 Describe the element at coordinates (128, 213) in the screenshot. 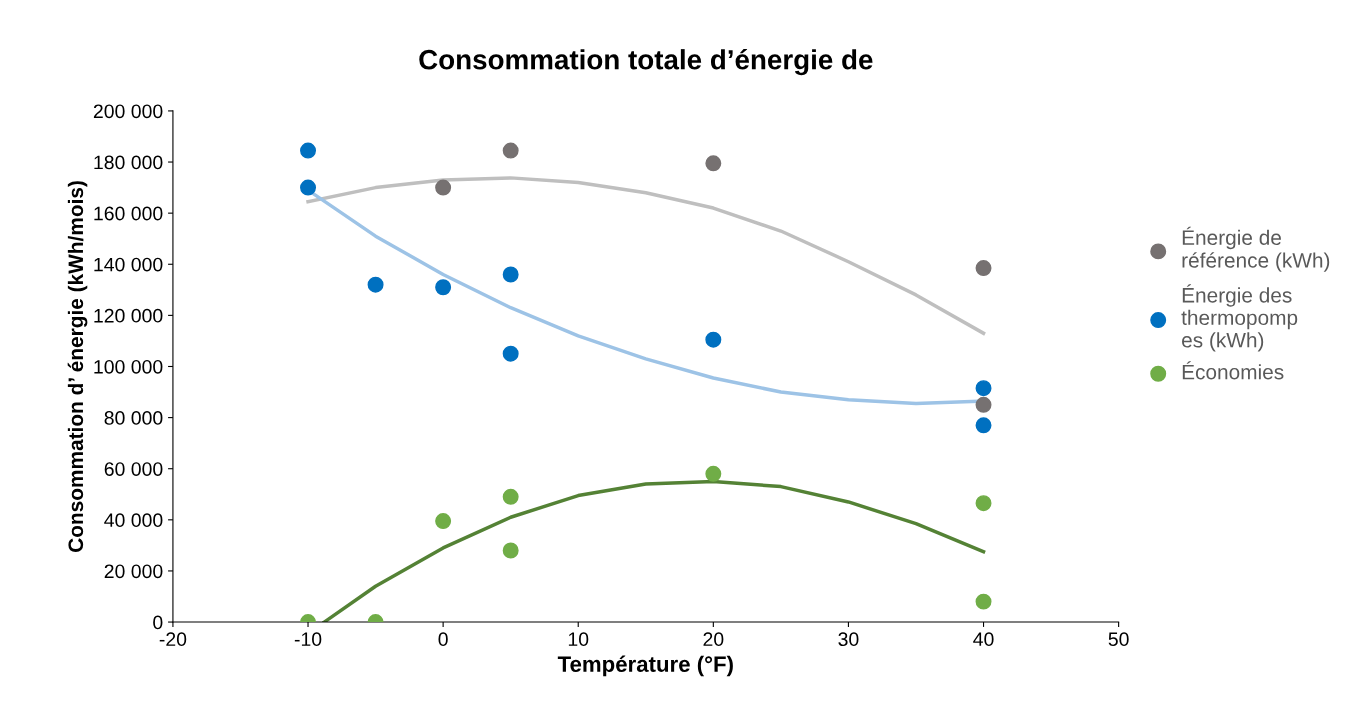

I see `y-tick-label: 160 000` at that location.